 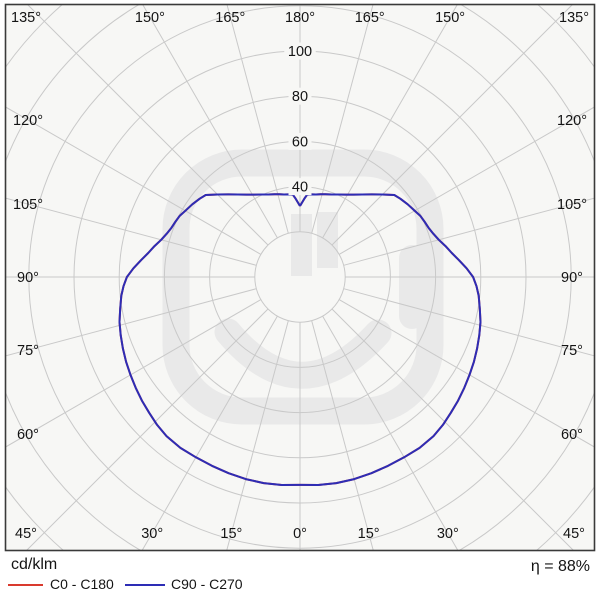 What do you see at coordinates (145, 585) in the screenshot?
I see `legend-swatch-c90-c270` at bounding box center [145, 585].